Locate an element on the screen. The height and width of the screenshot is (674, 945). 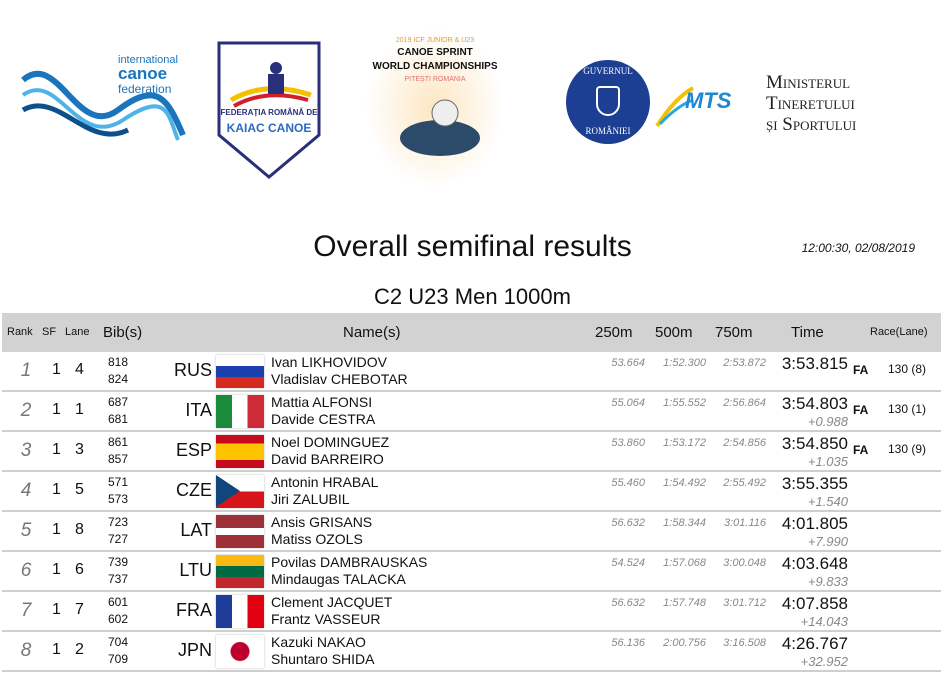
time-behind: +14.043 is located at coordinates (824, 621).